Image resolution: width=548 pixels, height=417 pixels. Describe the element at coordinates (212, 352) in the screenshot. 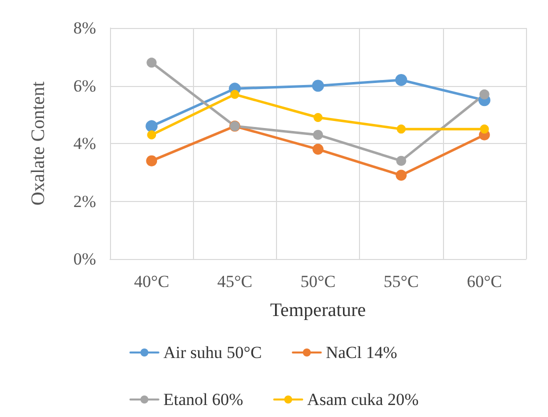

I see `legend-label: Air suhu 50°C` at that location.